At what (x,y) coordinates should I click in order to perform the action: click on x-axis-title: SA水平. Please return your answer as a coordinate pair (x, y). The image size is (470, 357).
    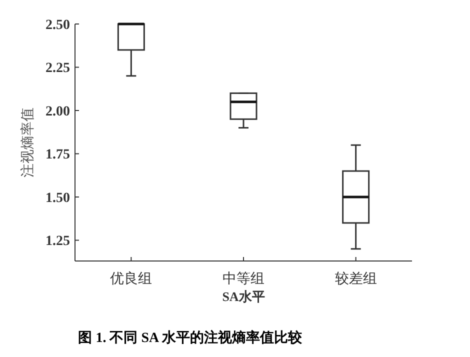
    Looking at the image, I should click on (243, 296).